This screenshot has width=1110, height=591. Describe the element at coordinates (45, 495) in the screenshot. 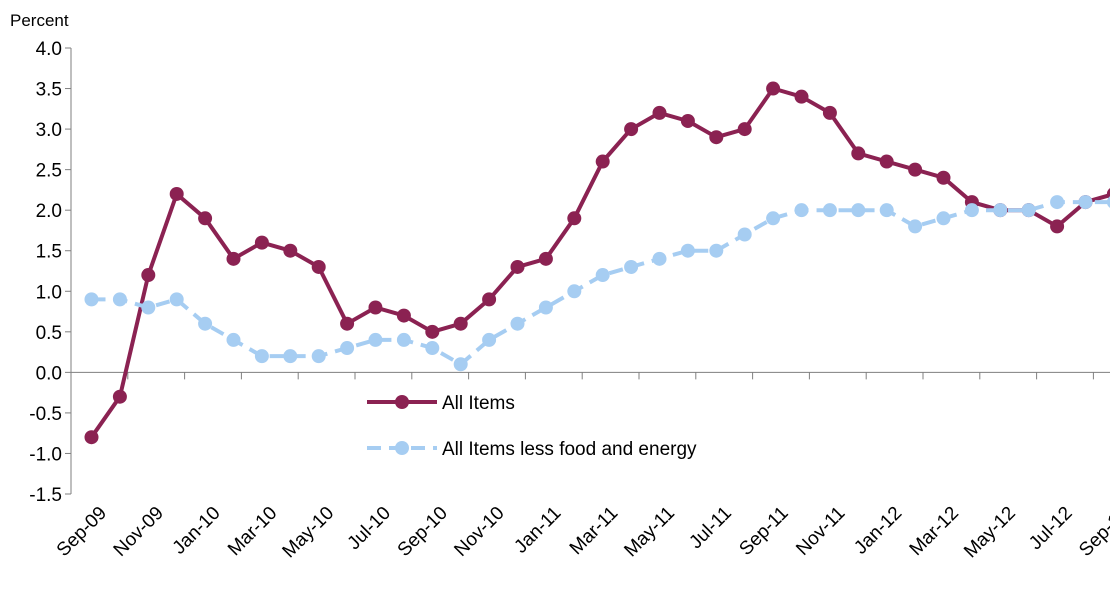

I see `y-tick-label: -1.5` at that location.